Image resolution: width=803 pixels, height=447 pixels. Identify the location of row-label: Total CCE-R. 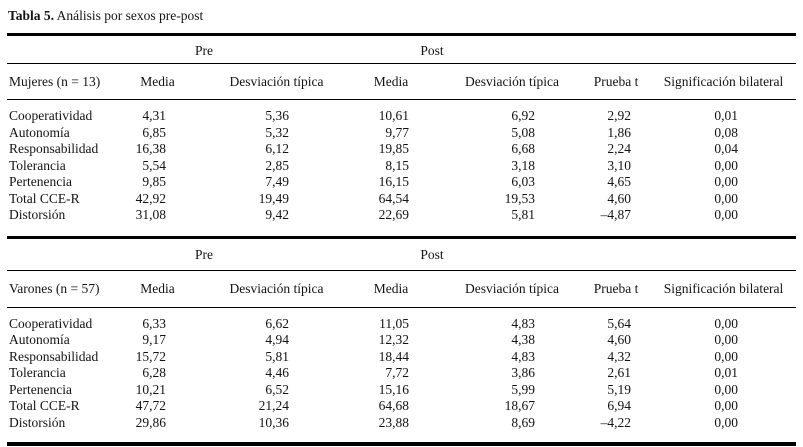
(44, 405).